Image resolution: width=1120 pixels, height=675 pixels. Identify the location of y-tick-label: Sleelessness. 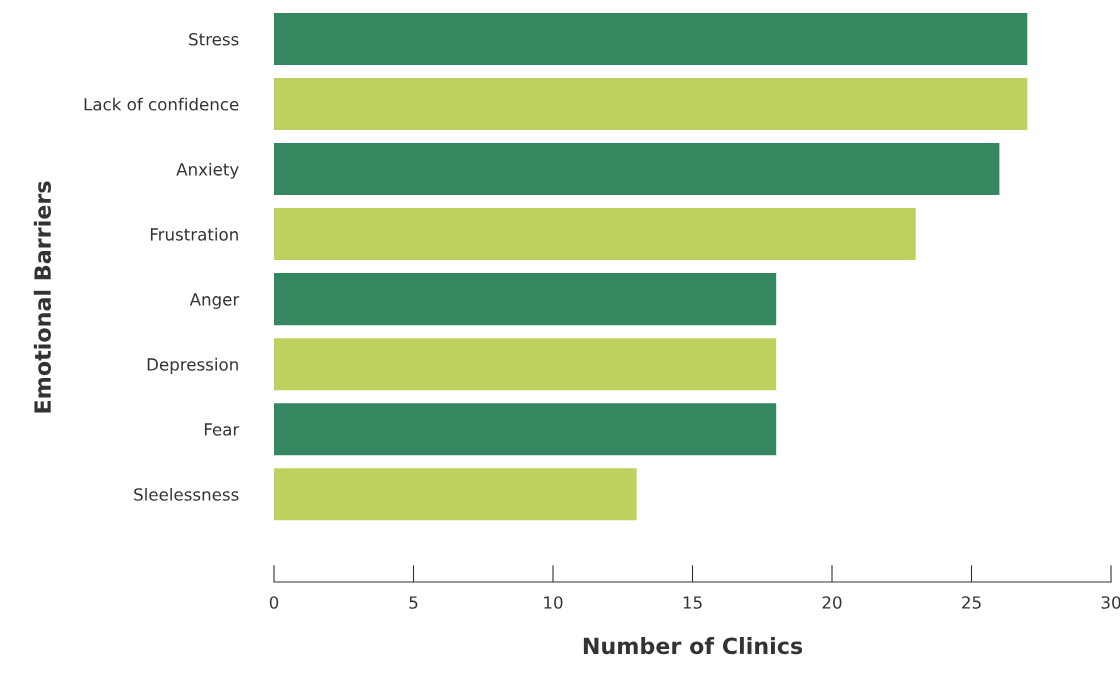
(186, 494).